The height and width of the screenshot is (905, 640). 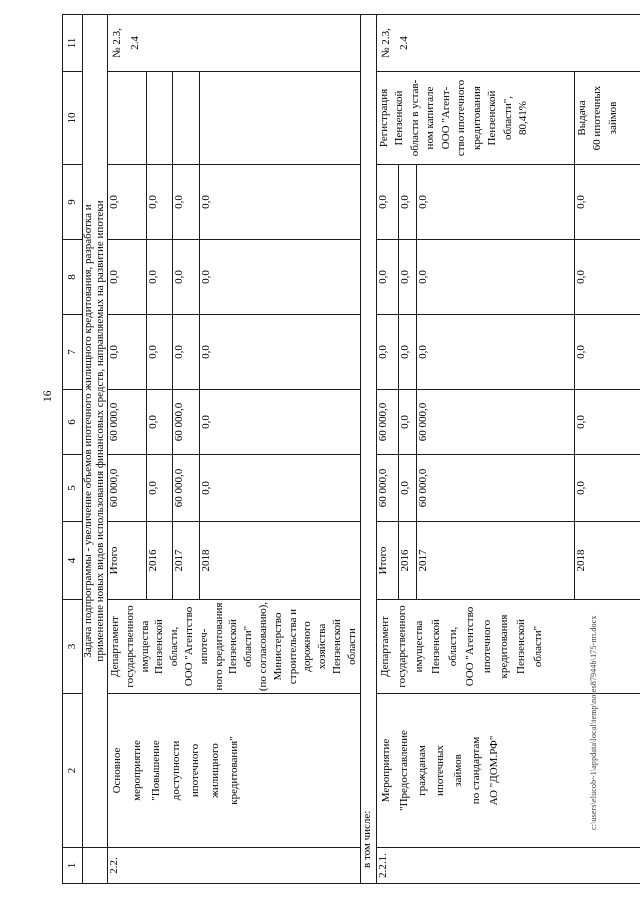 I want to click on table-header-row: 1 2 3 4 5 6 7 8 9 10 11, so click(x=72, y=449).